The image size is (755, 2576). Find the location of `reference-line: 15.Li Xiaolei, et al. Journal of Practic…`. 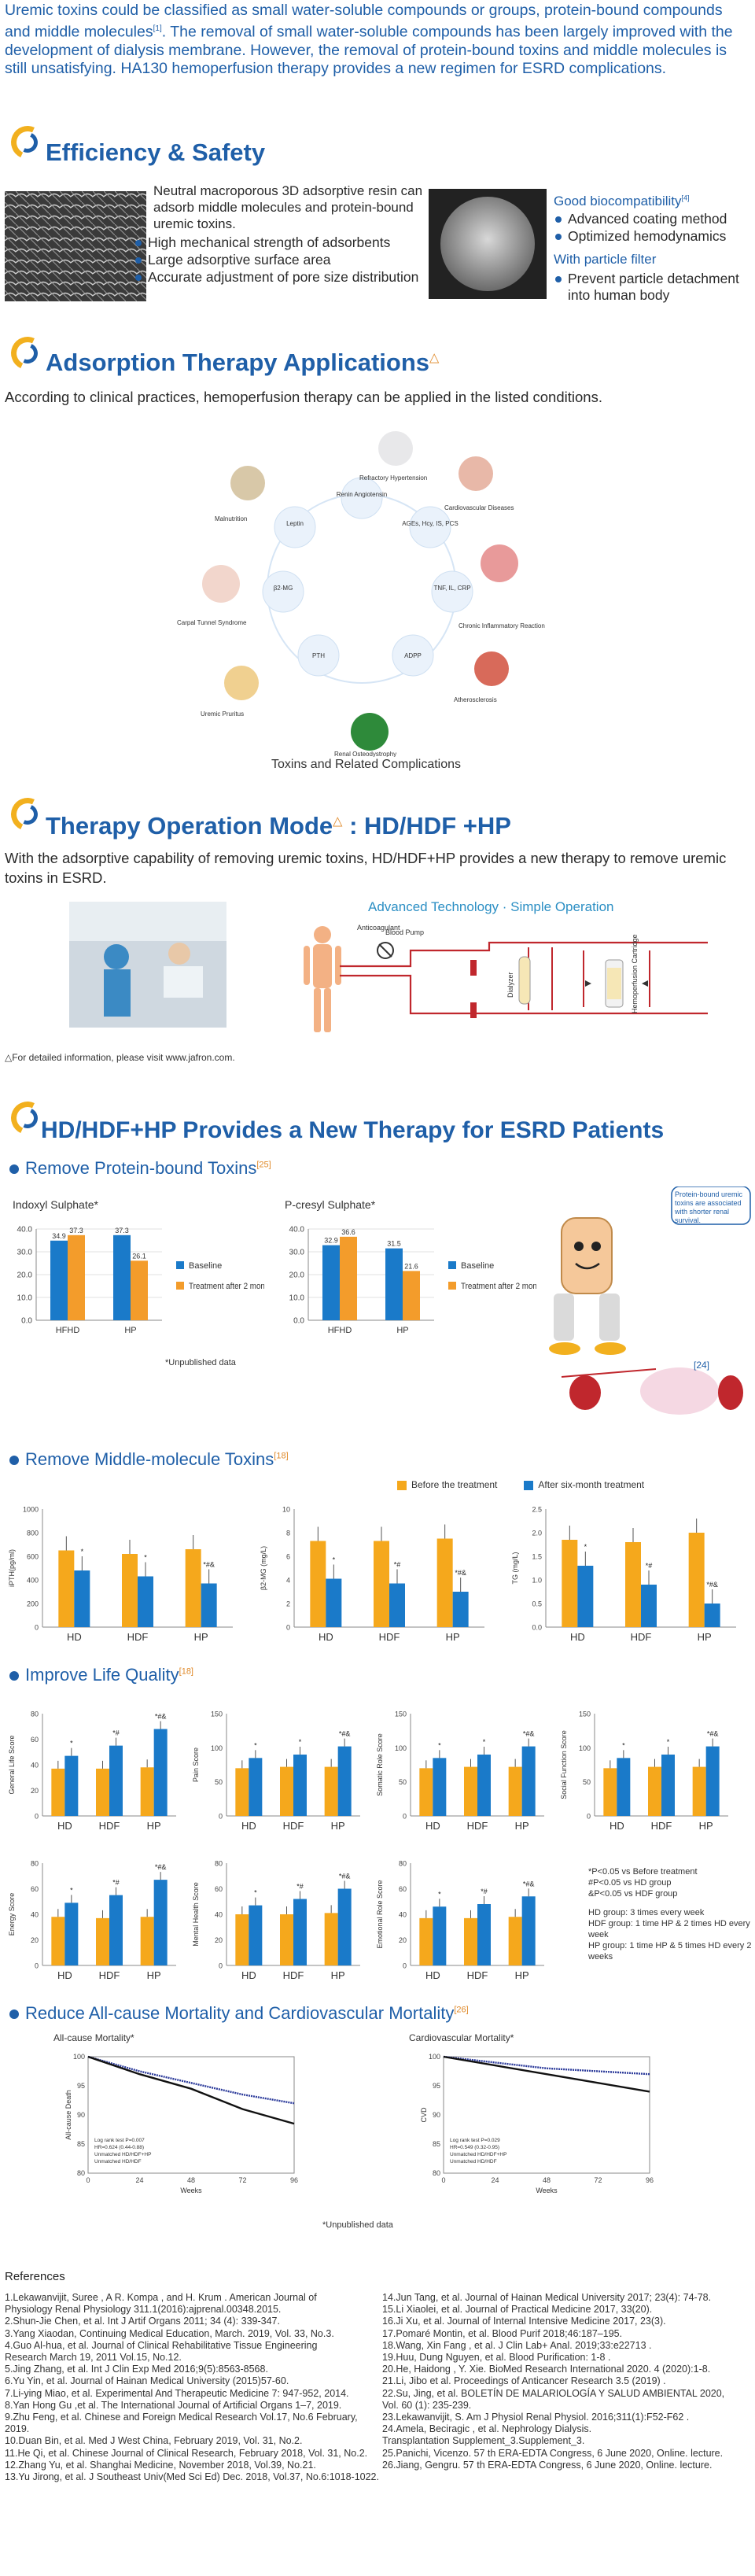

reference-line: 15.Li Xiaolei, et al. Journal of Practic… is located at coordinates (518, 2310).